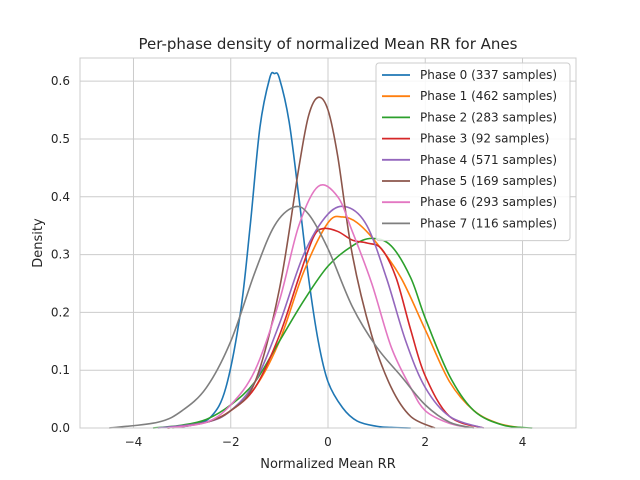  I want to click on y-tick-label: 0.5, so click(60, 139).